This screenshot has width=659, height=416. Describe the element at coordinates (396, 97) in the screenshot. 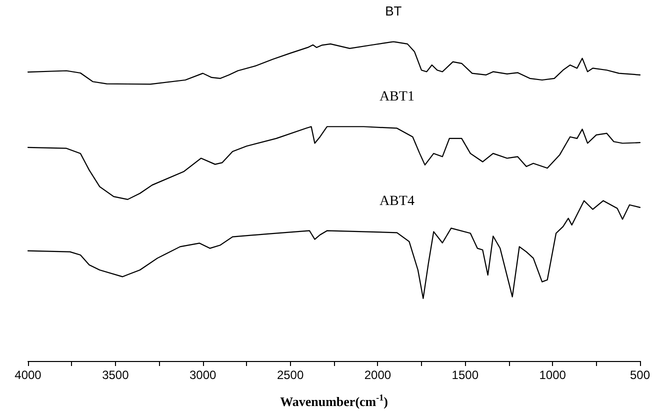

I see `series-label: ABT1` at that location.